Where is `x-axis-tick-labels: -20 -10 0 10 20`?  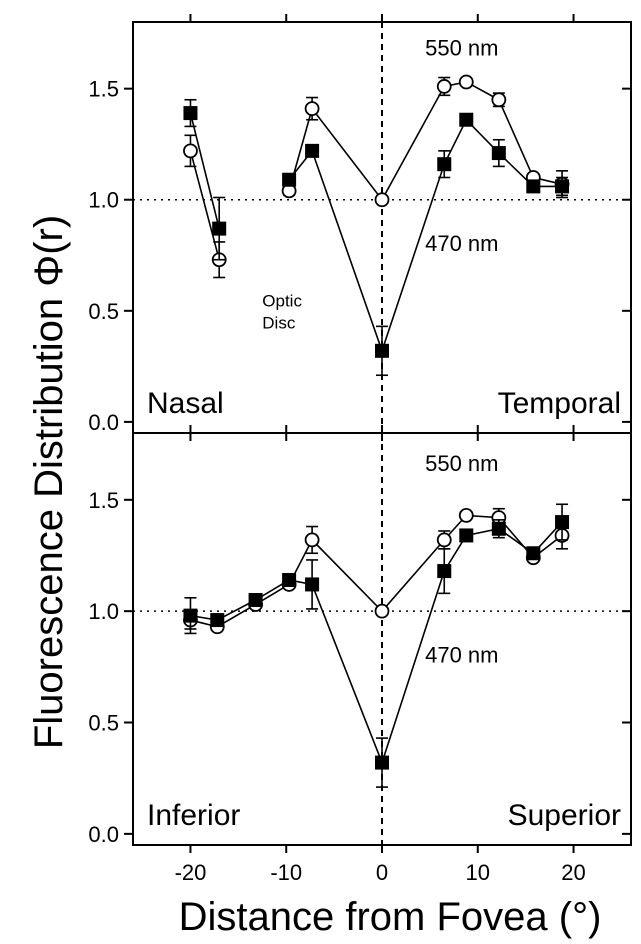
x-axis-tick-labels: -20 -10 0 10 20 is located at coordinates (380, 872).